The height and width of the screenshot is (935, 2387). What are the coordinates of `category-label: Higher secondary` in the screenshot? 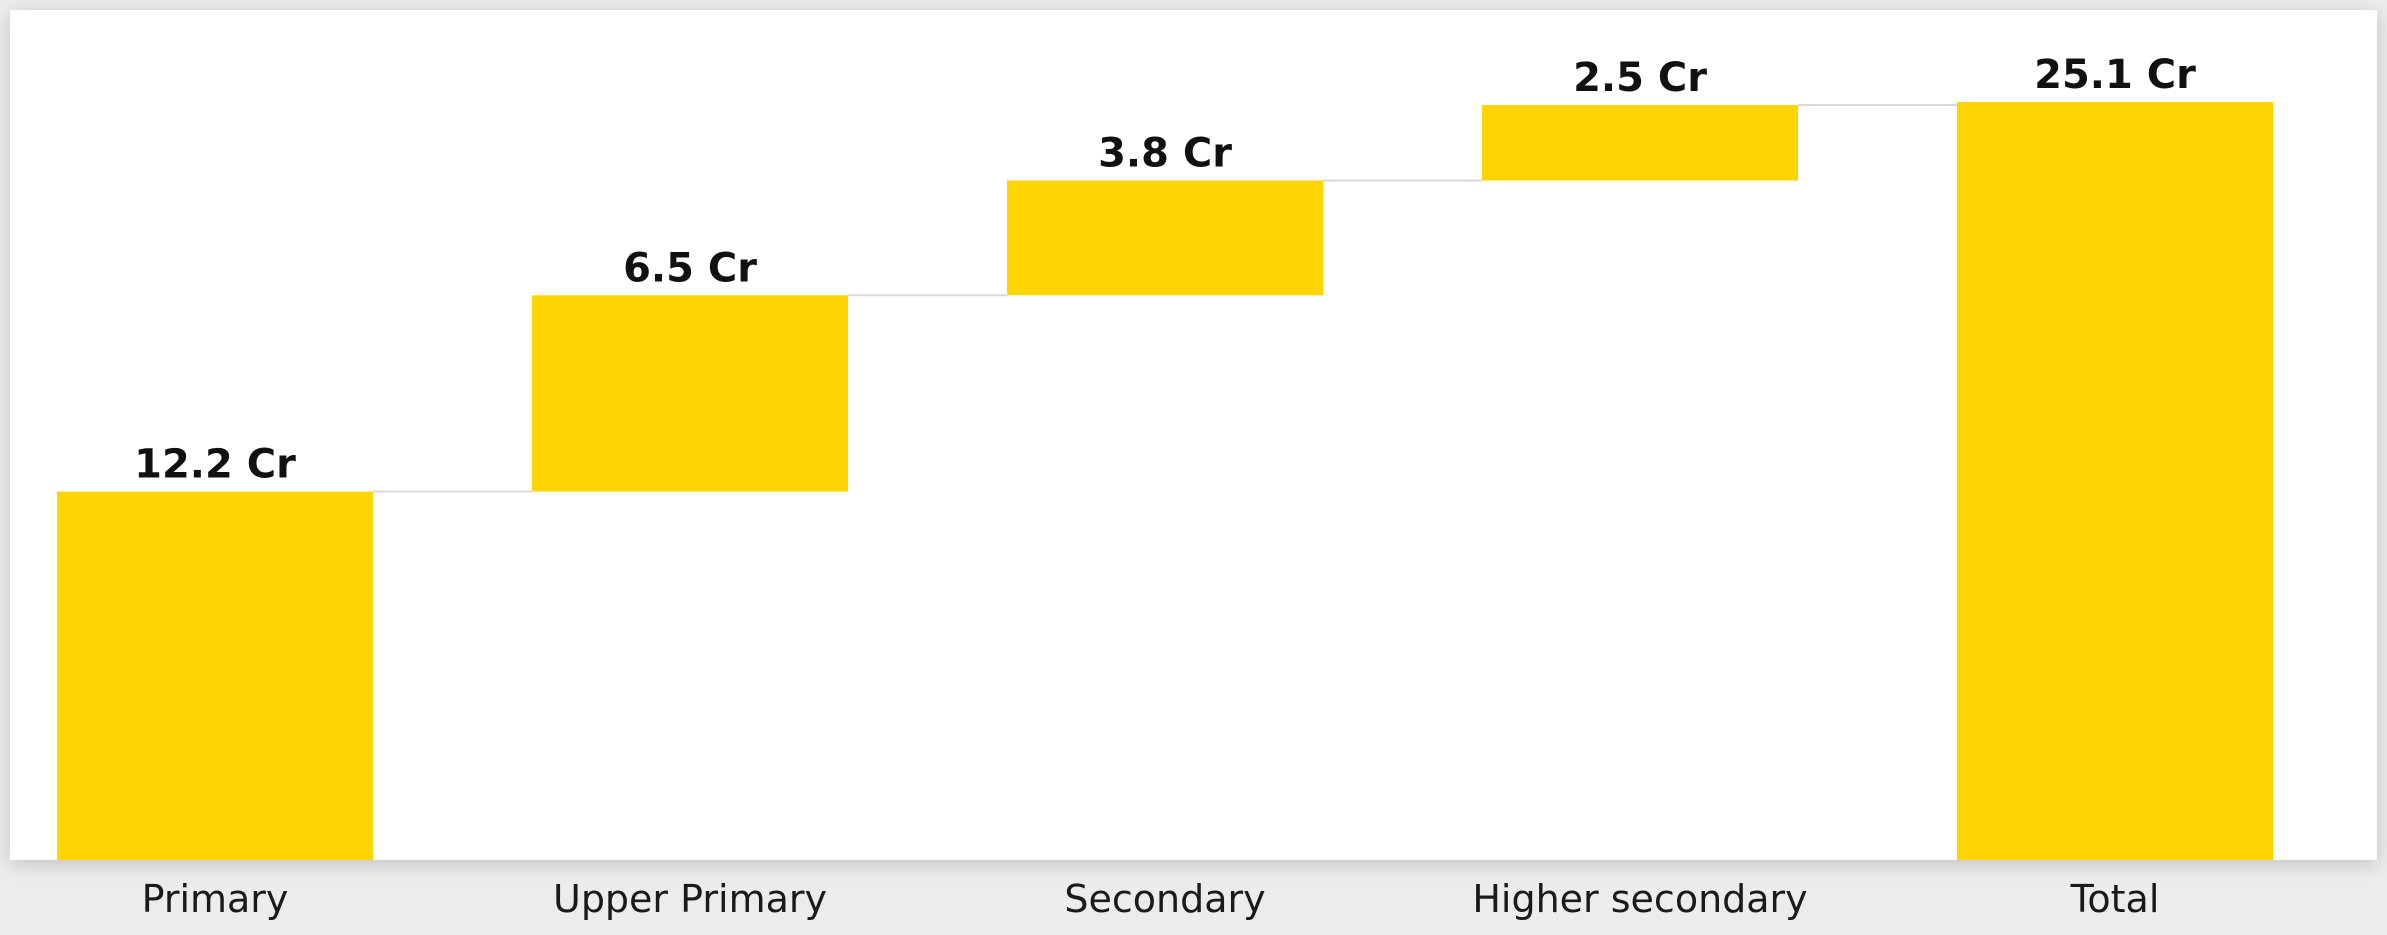 It's located at (1639, 899).